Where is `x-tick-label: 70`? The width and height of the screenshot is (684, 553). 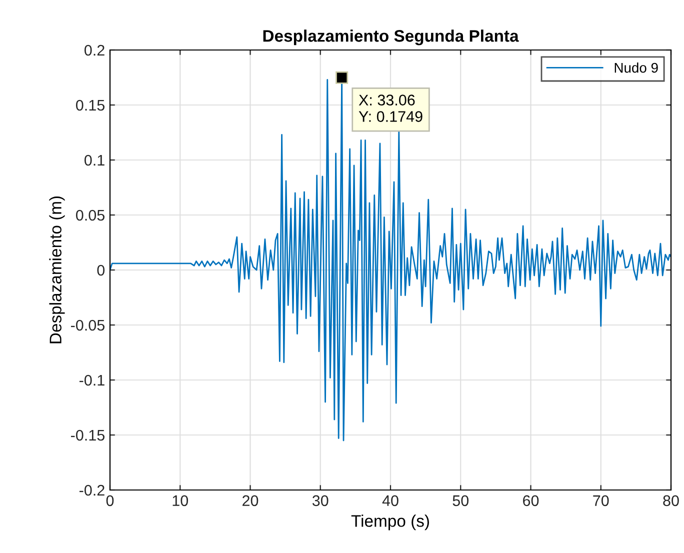
x-tick-label: 70 is located at coordinates (601, 500).